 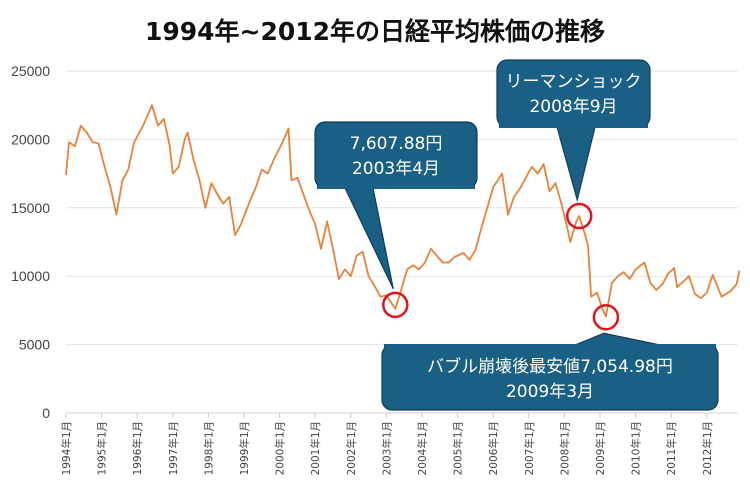 What do you see at coordinates (636, 448) in the screenshot?
I see `x-tick-label: 2010年1月` at bounding box center [636, 448].